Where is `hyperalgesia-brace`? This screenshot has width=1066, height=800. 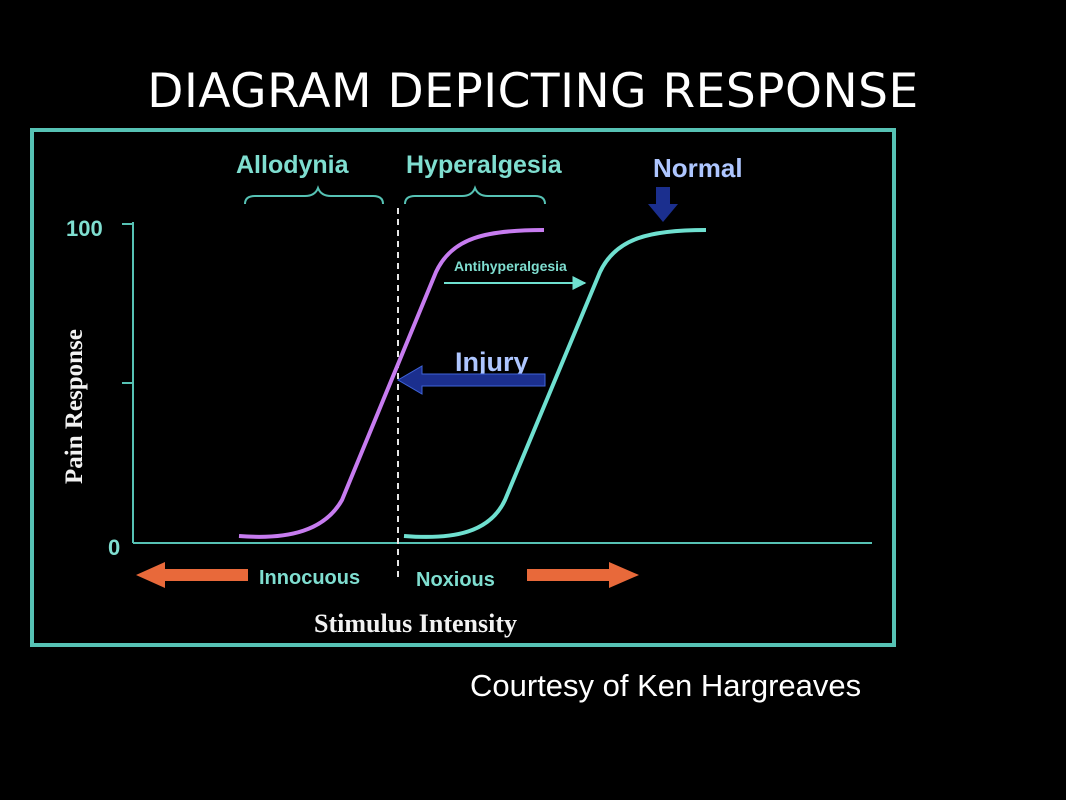 hyperalgesia-brace is located at coordinates (475, 195).